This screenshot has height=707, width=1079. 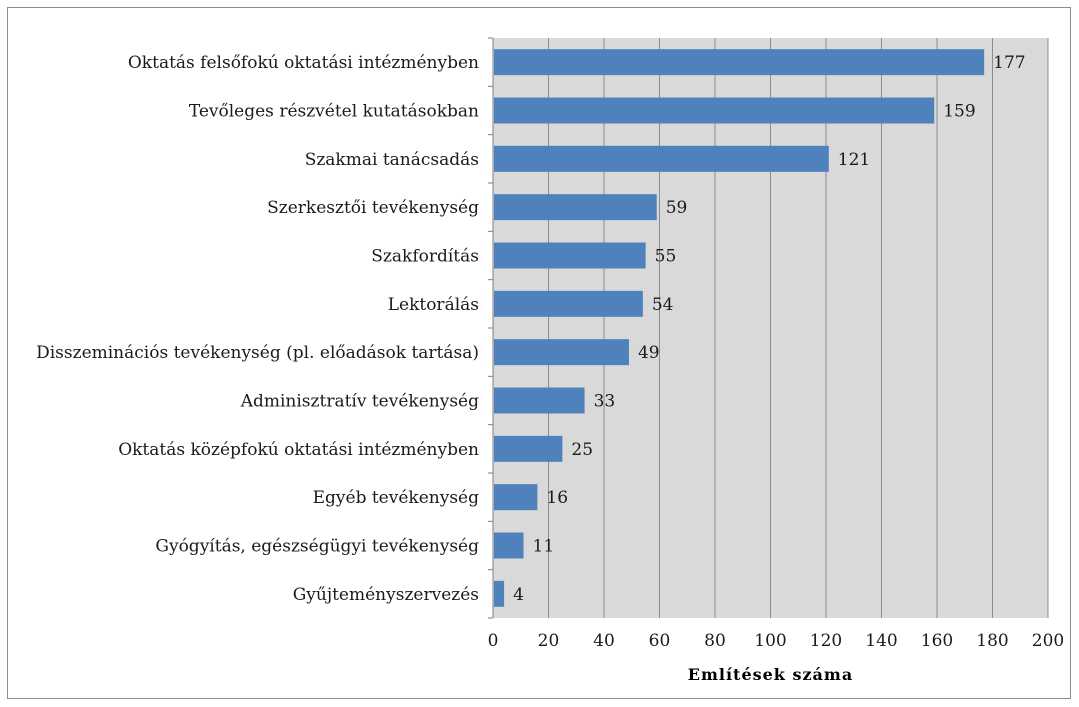 I want to click on category-label: Gyűjteményszervezés, so click(x=386, y=595).